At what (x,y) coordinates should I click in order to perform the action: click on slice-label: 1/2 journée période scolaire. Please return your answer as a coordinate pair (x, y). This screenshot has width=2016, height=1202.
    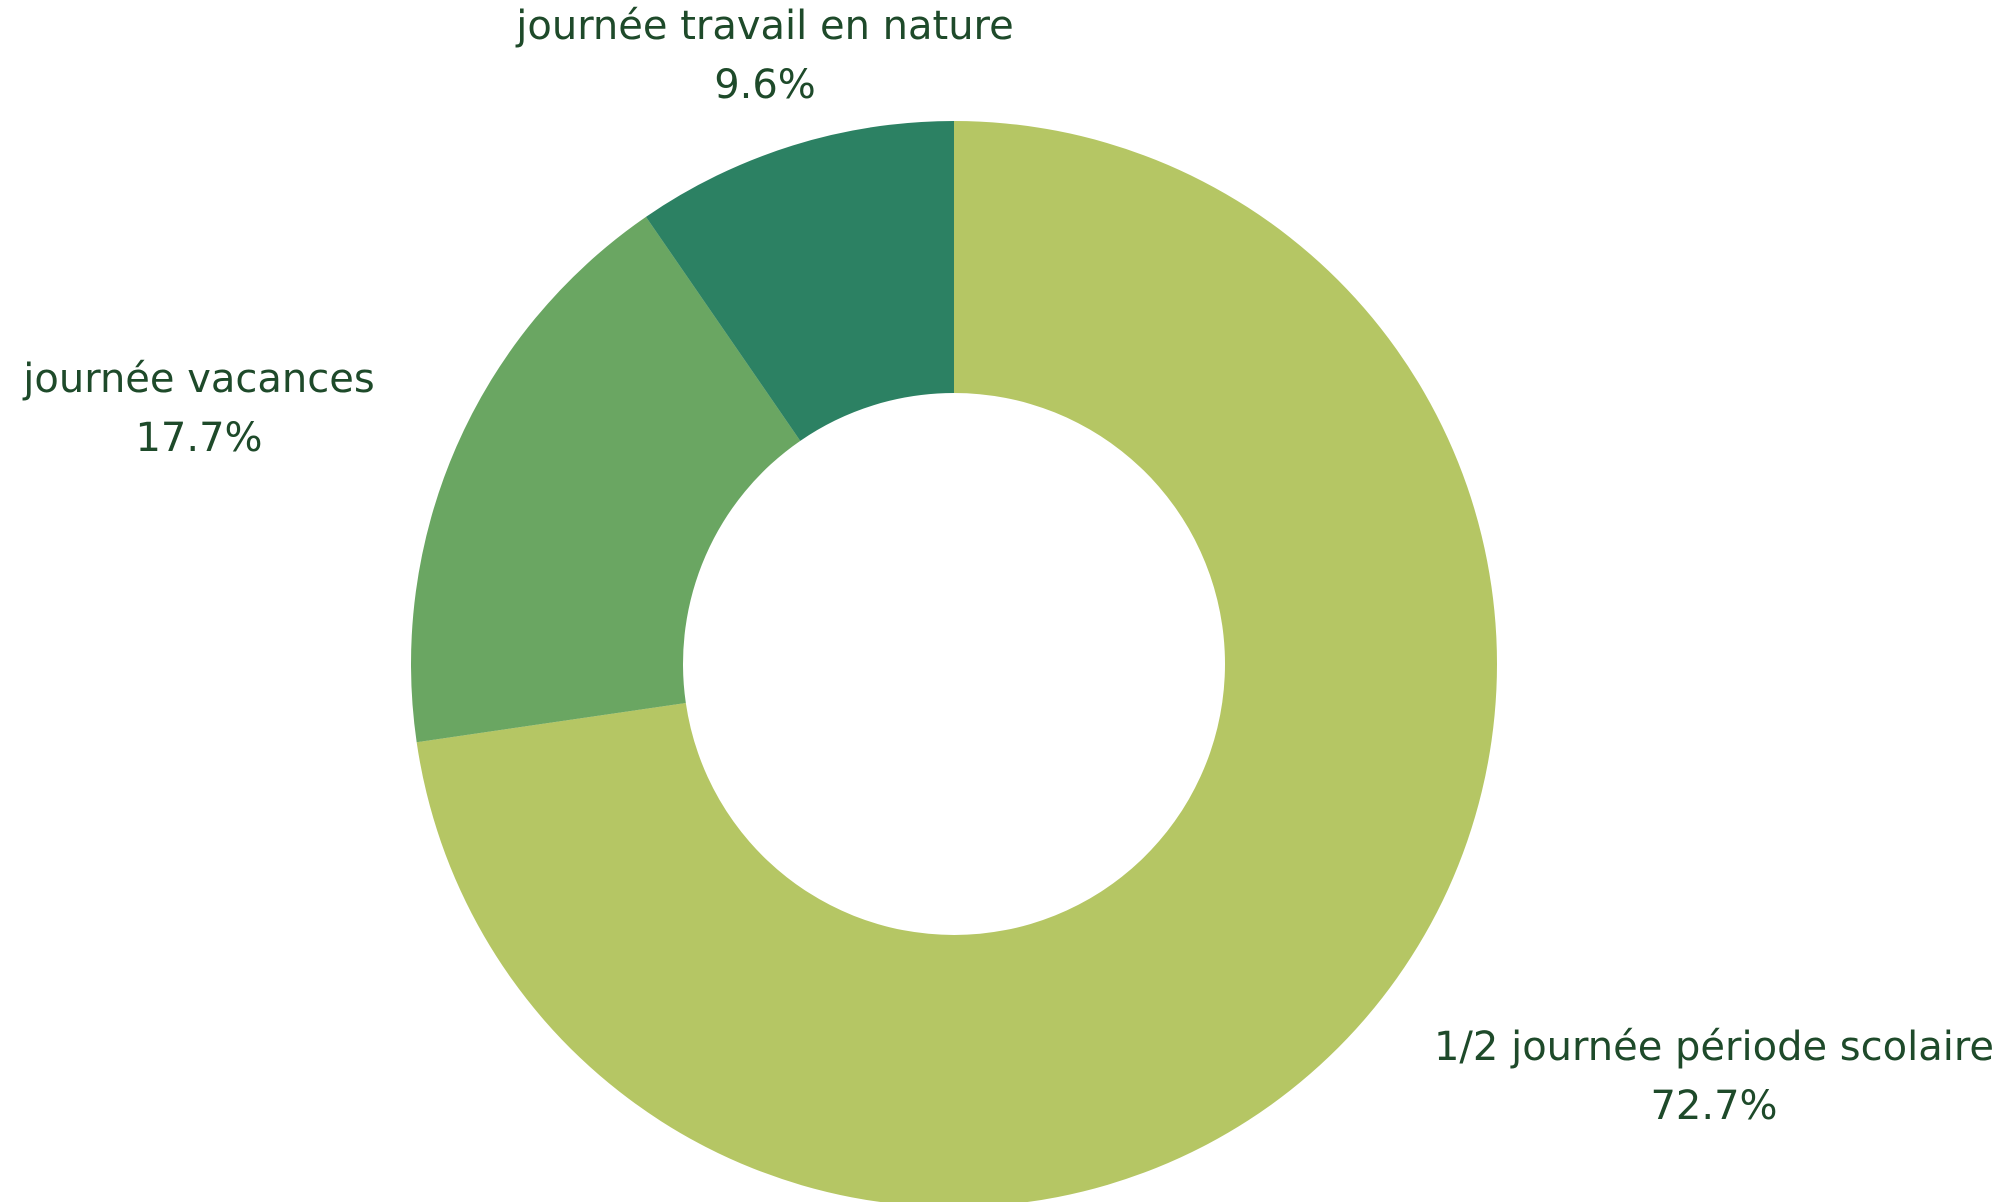
    Looking at the image, I should click on (1714, 1047).